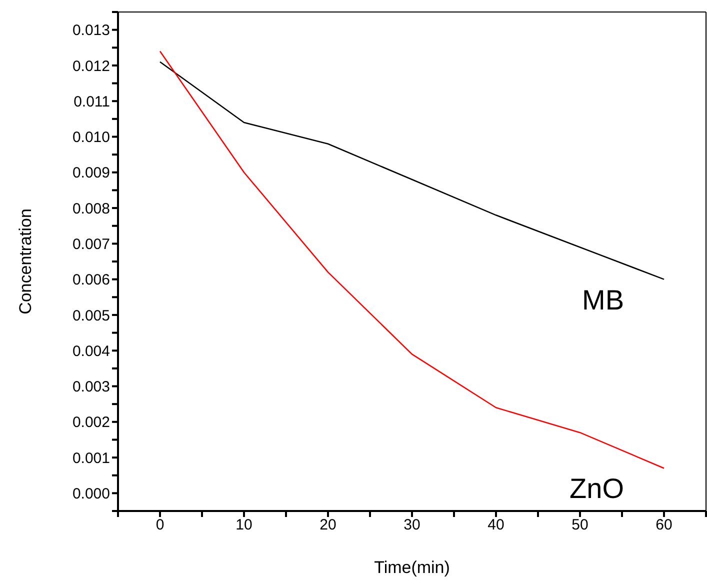 The width and height of the screenshot is (707, 586). I want to click on y-tick-label: 0.001, so click(91, 458).